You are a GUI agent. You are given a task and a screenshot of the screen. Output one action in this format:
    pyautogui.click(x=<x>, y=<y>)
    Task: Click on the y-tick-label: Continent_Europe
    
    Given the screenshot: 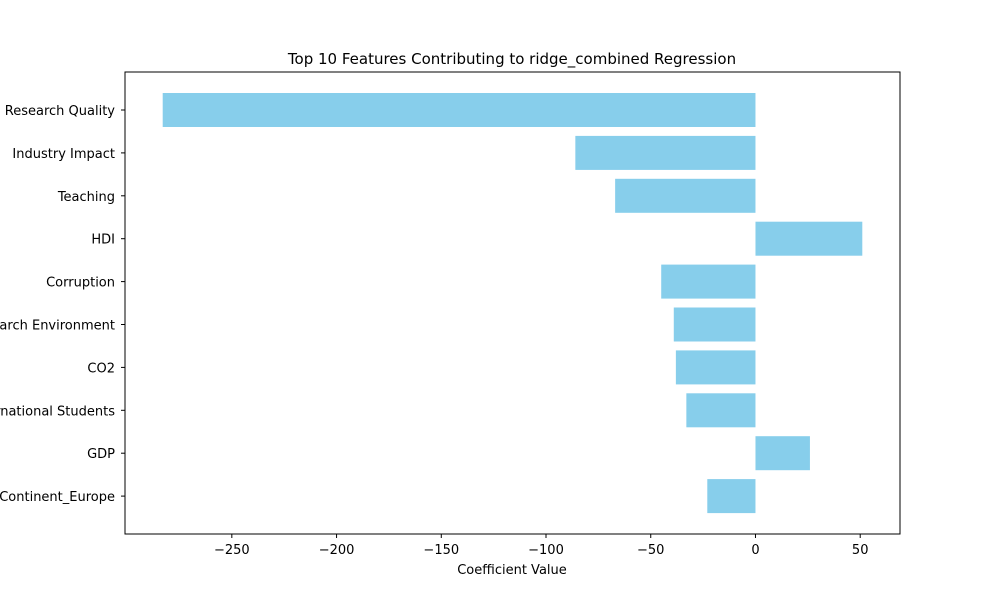 What is the action you would take?
    pyautogui.click(x=57, y=497)
    